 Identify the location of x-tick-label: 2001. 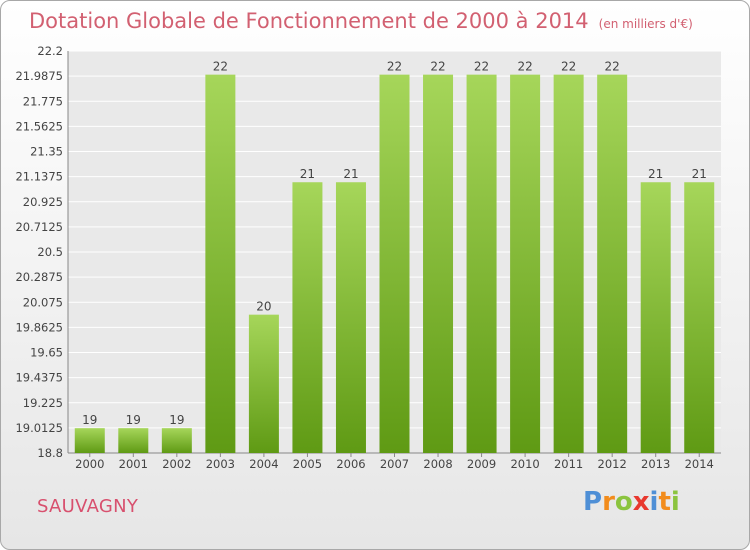
(133, 464).